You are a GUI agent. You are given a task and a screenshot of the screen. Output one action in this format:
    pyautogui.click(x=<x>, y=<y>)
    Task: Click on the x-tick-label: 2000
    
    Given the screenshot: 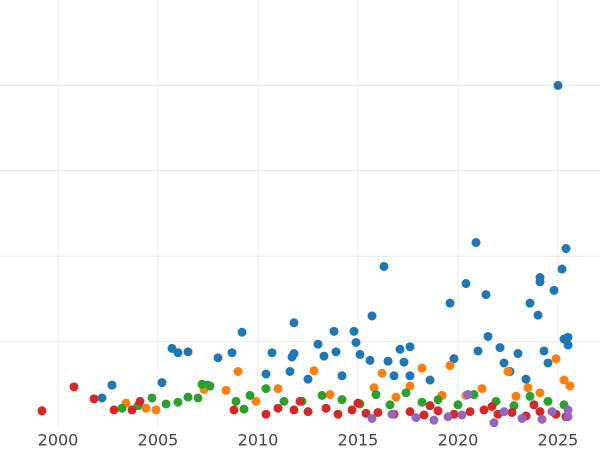 What is the action you would take?
    pyautogui.click(x=58, y=440)
    